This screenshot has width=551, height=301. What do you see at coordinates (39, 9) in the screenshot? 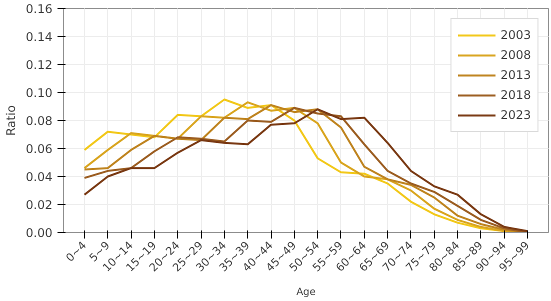
I see `y-tick-label: 0.16` at bounding box center [39, 9].